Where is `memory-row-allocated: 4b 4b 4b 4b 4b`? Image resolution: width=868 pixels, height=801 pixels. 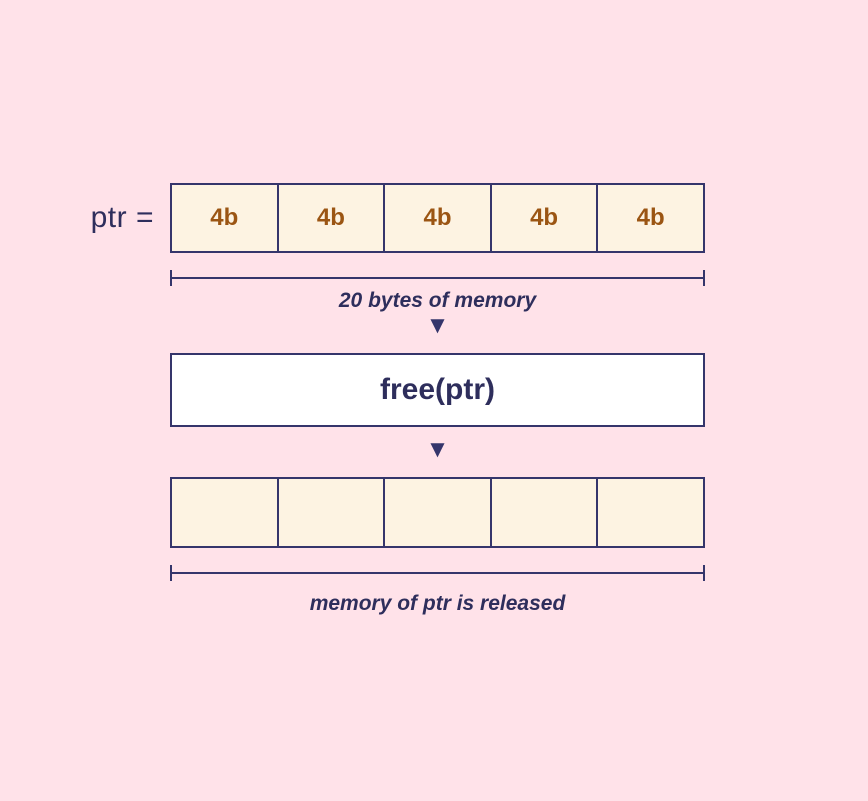
memory-row-allocated: 4b 4b 4b 4b 4b is located at coordinates (437, 218).